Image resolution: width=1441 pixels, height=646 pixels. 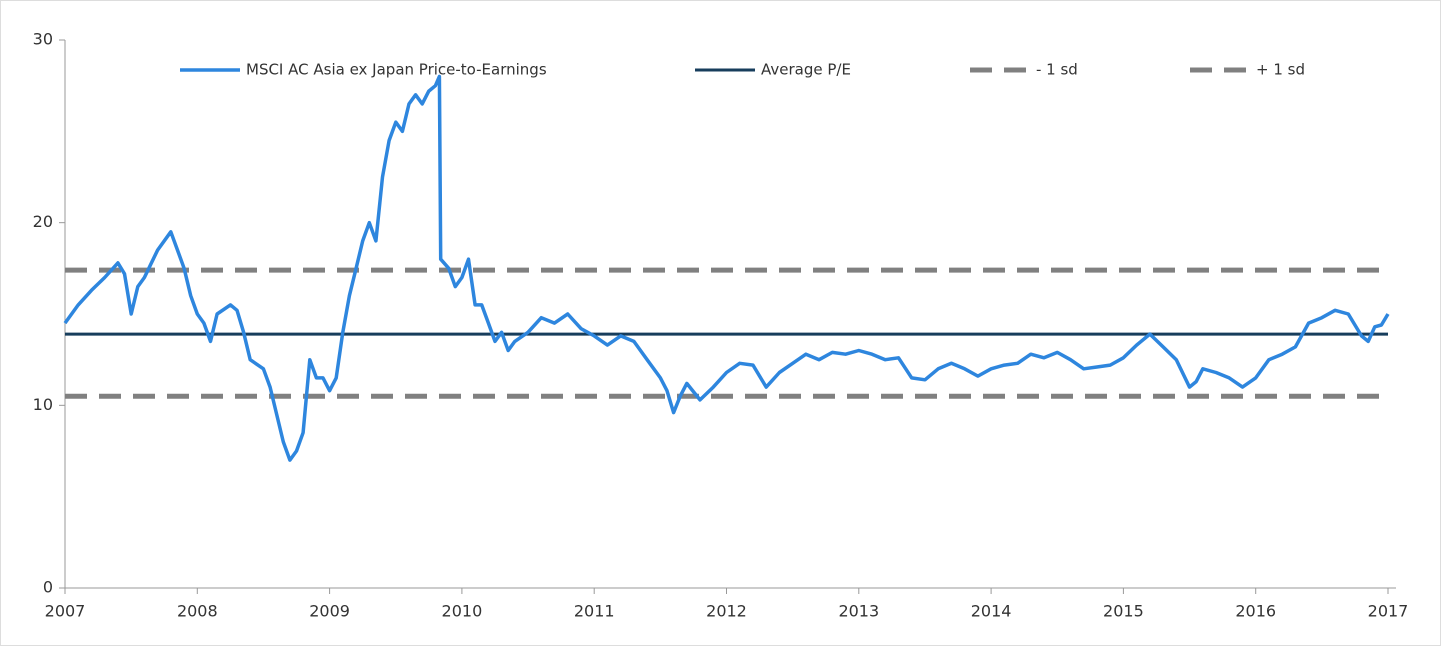 I want to click on y-tick-label: 10, so click(x=43, y=404).